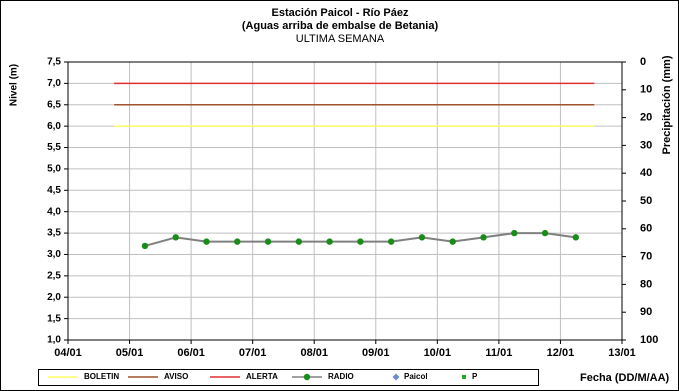 The height and width of the screenshot is (391, 679). Describe the element at coordinates (54, 147) in the screenshot. I see `y-tick-label: 5,5` at that location.